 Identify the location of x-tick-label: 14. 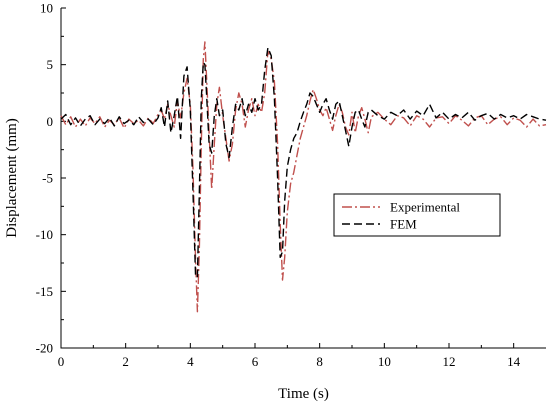
(514, 361).